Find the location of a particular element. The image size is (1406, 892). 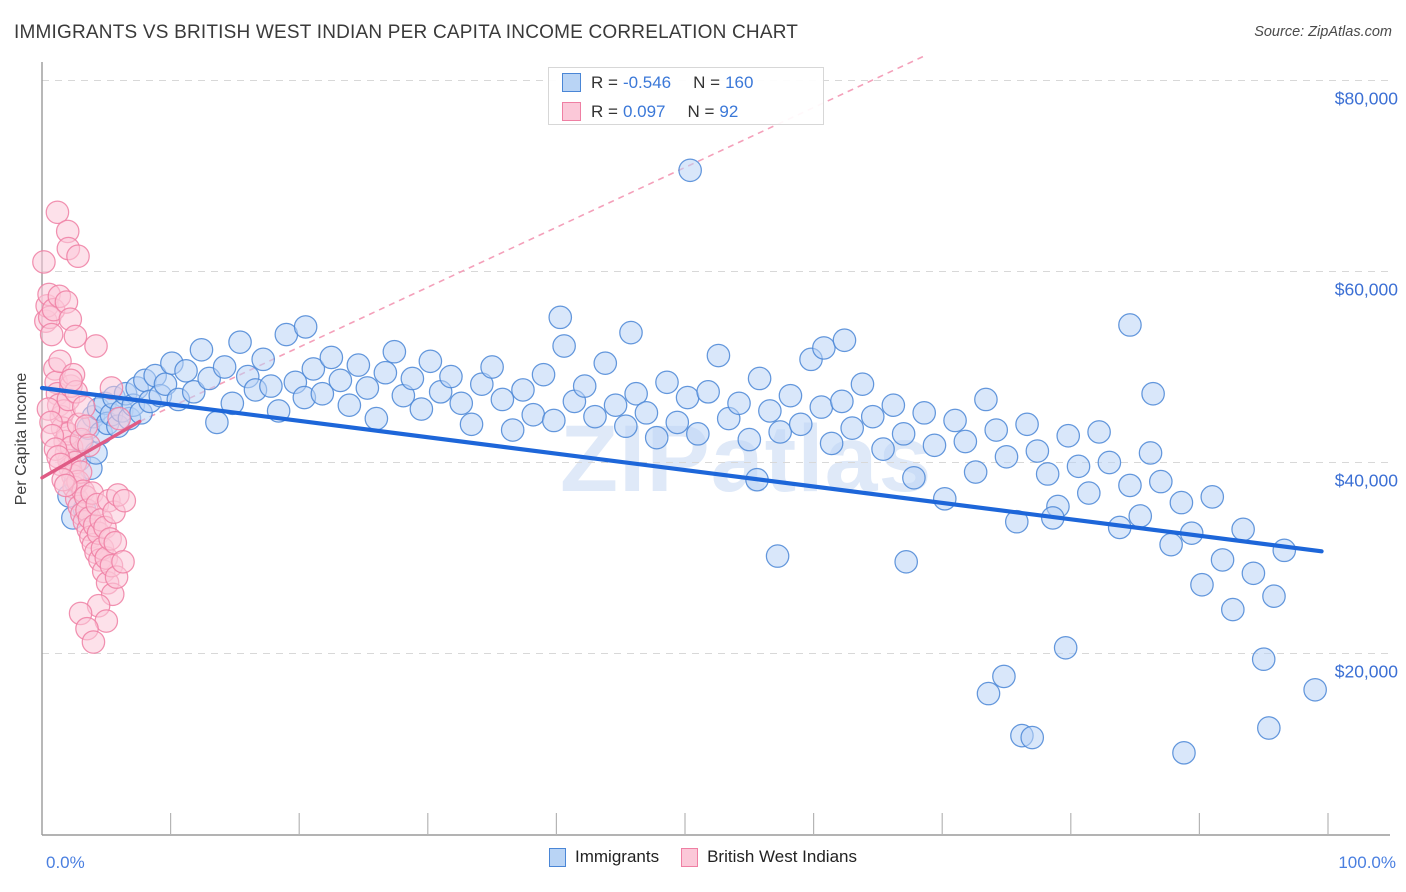

stats-row-british-west-indians: R = 0.097 N = 92 is located at coordinates (686, 111).